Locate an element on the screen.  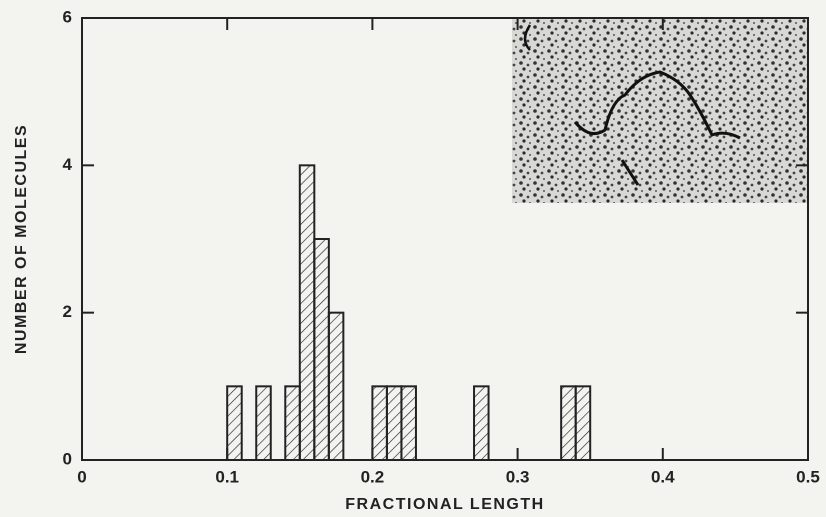
x-tick-label: 0.4 is located at coordinates (663, 476).